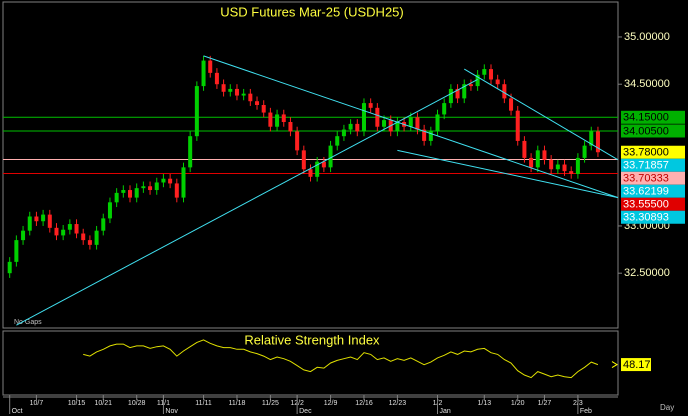 The height and width of the screenshot is (416, 688). Describe the element at coordinates (203, 403) in the screenshot. I see `x-tick-label: 11/11` at that location.